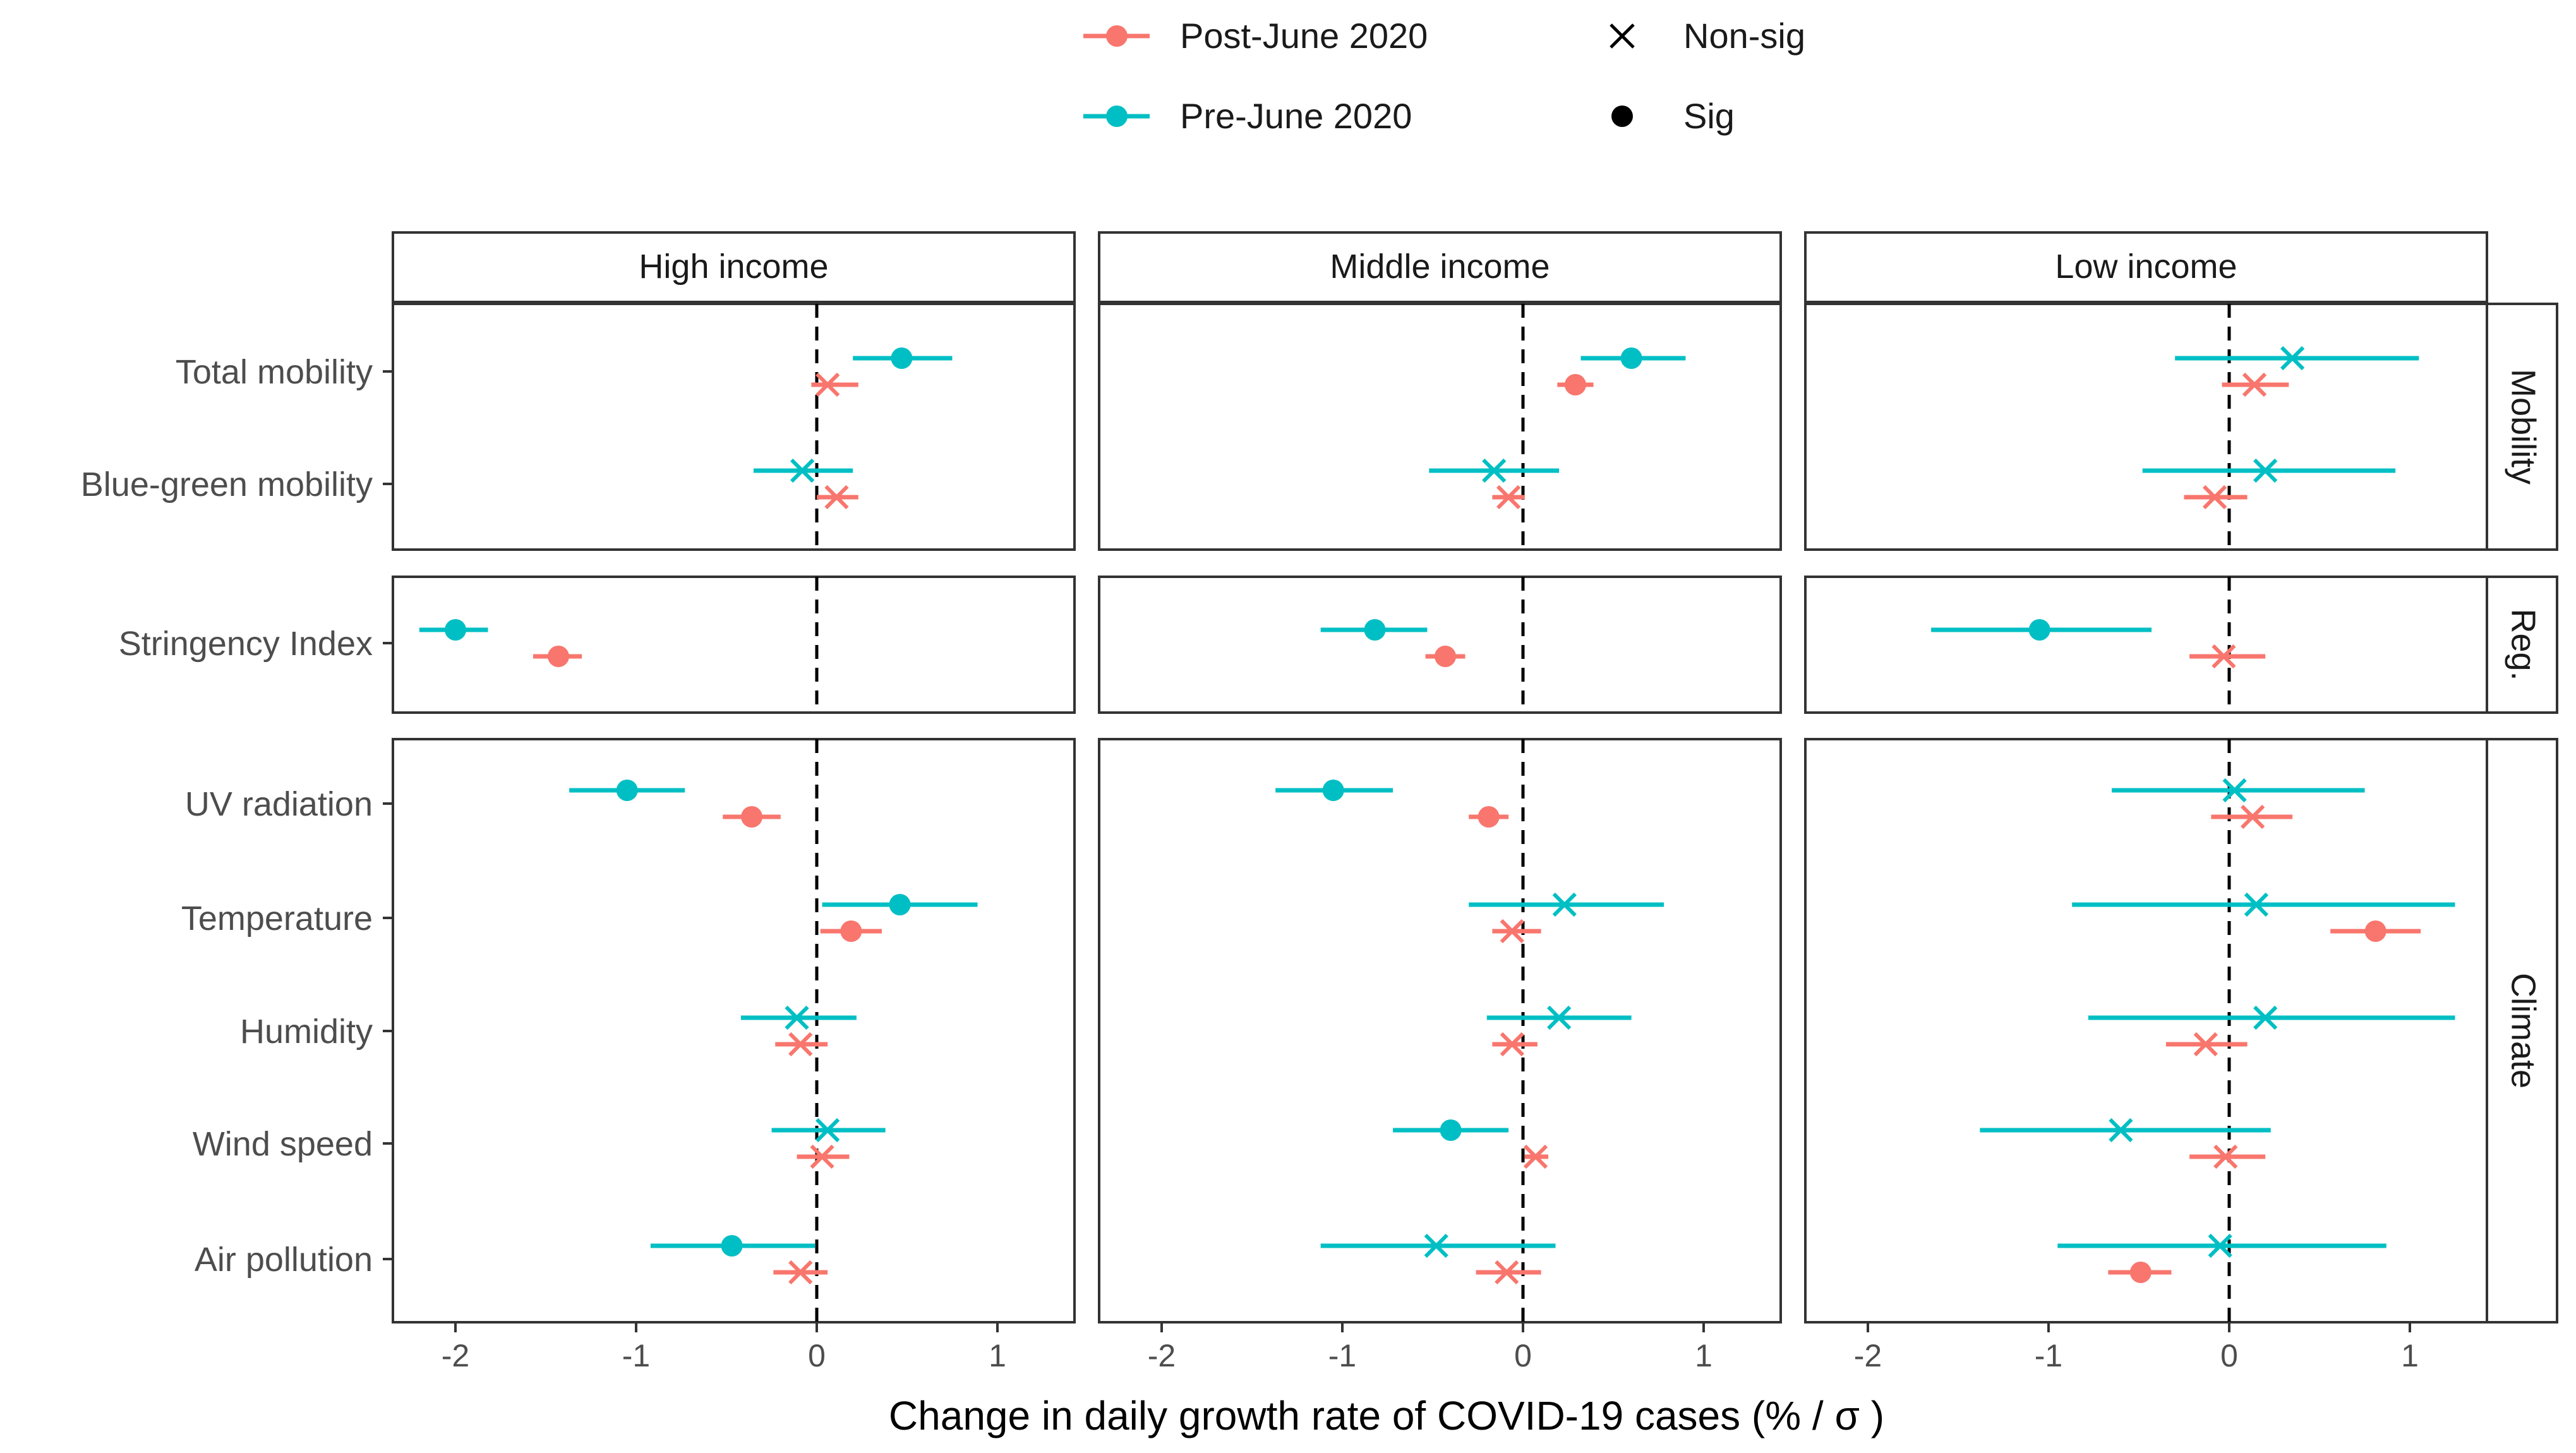 The width and height of the screenshot is (2576, 1453). Describe the element at coordinates (734, 1030) in the screenshot. I see `panel-high-climate` at that location.